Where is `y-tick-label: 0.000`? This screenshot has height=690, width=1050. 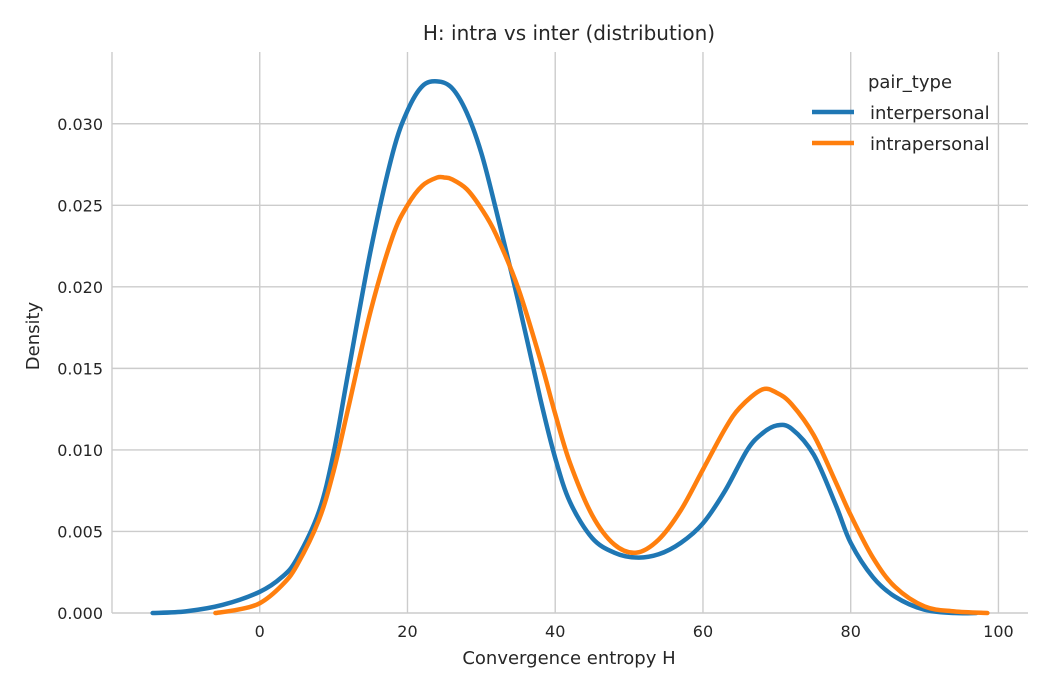
y-tick-label: 0.000 is located at coordinates (80, 613).